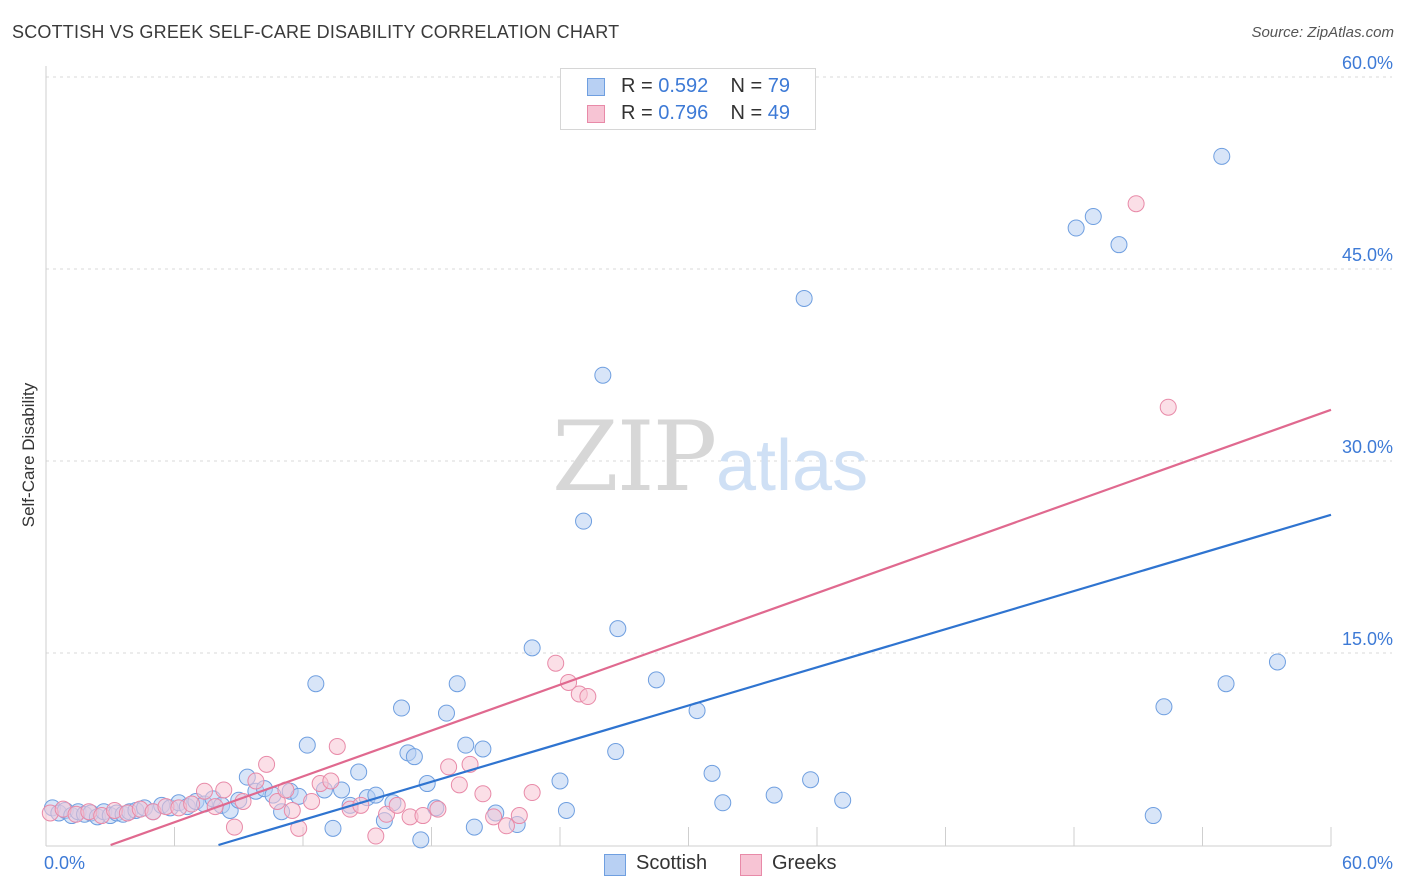  What do you see at coordinates (792, 466) in the screenshot?
I see `watermark-atlas: atlas` at bounding box center [792, 466].